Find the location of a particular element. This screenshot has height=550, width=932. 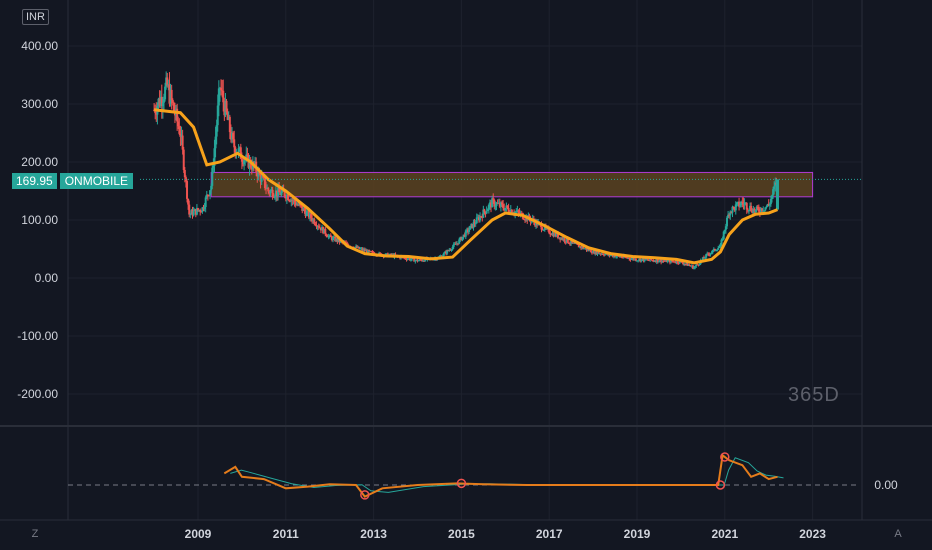

price-tick-label: 0.00 is located at coordinates (47, 278).